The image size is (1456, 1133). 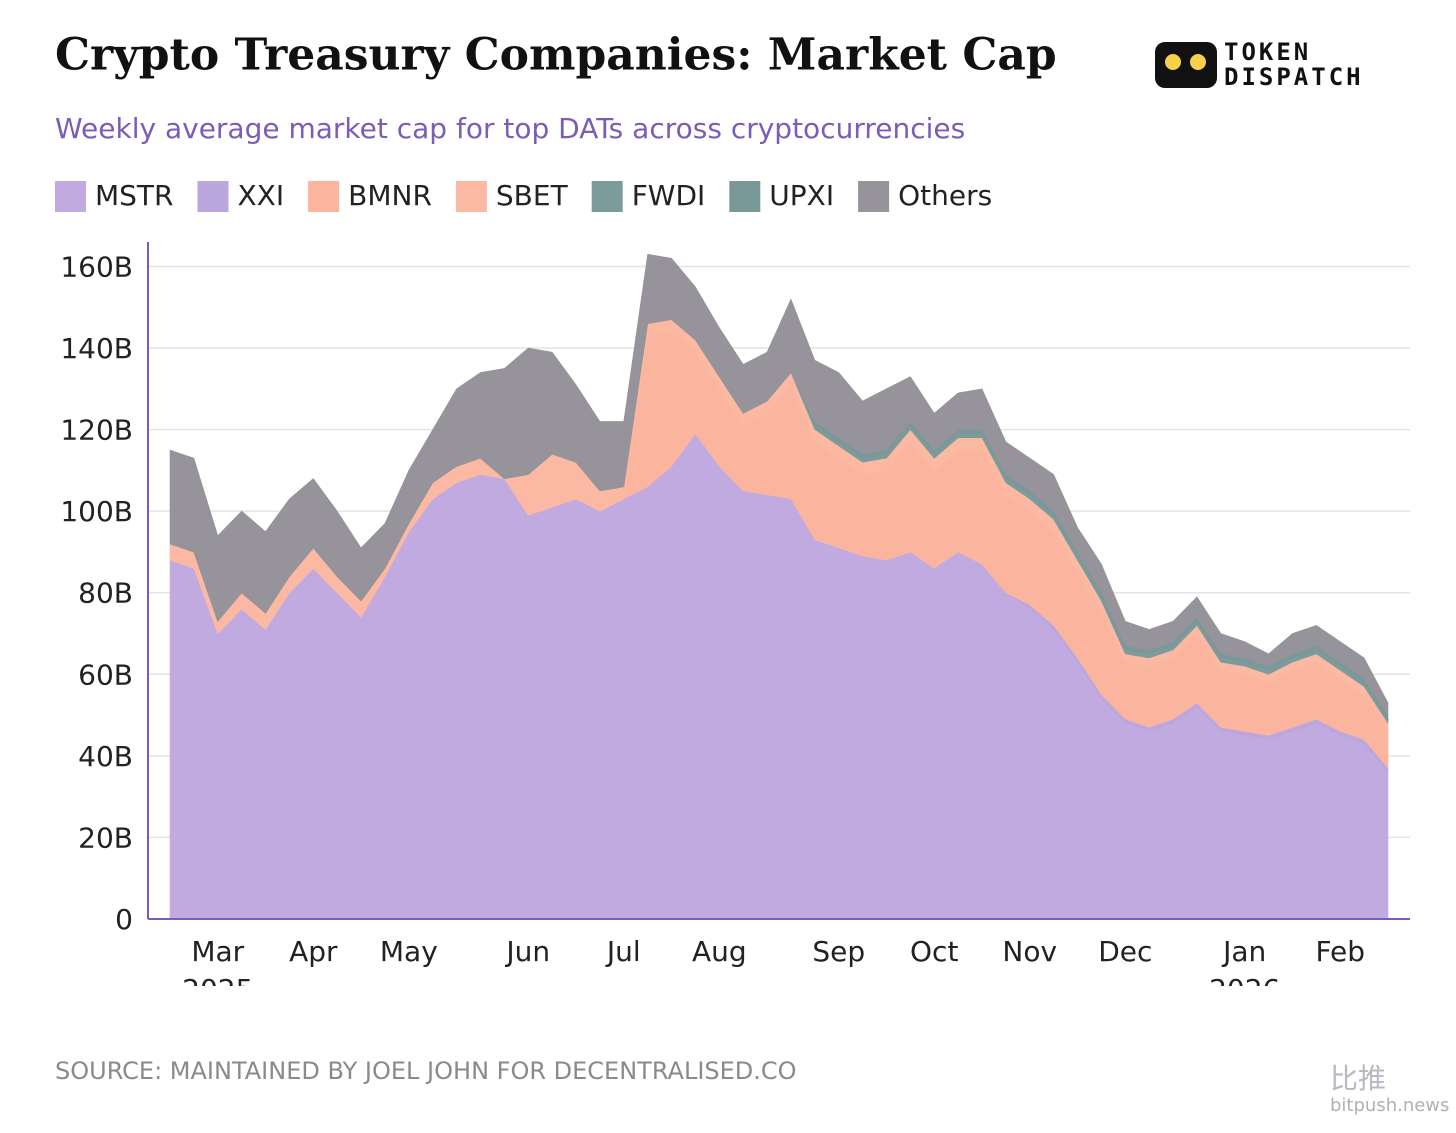 I want to click on watermark: 比推, so click(x=1358, y=1078).